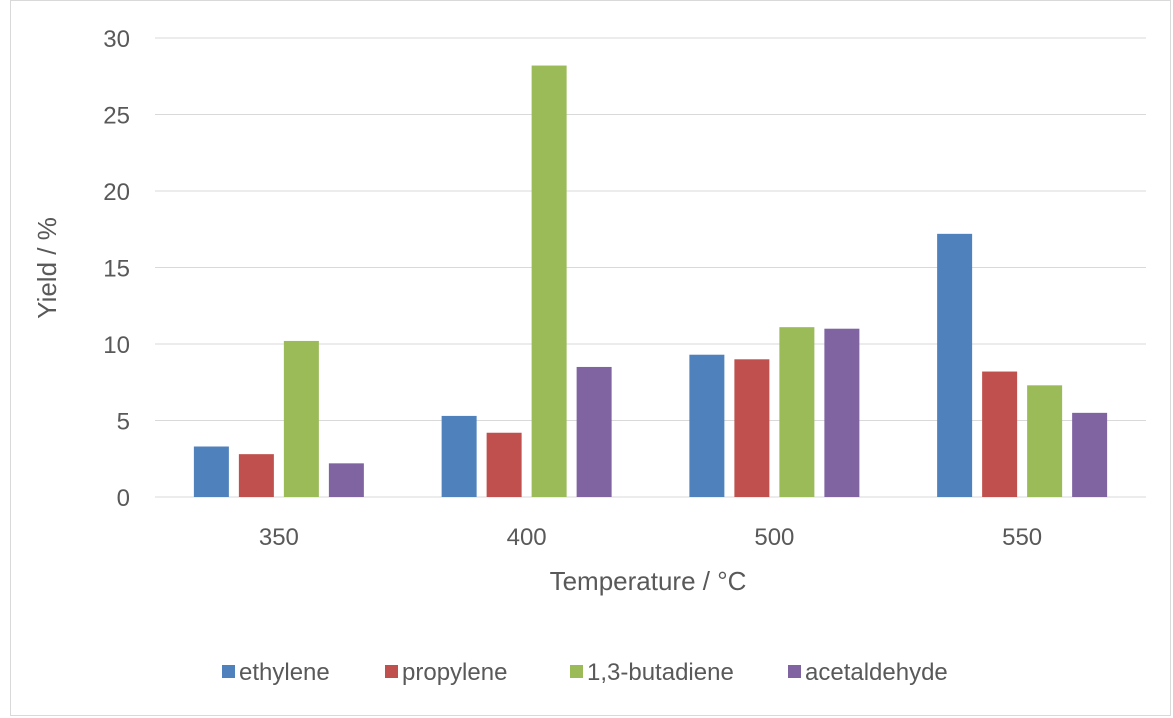 Image resolution: width=1173 pixels, height=718 pixels. I want to click on y-tick-label: 25, so click(116, 116).